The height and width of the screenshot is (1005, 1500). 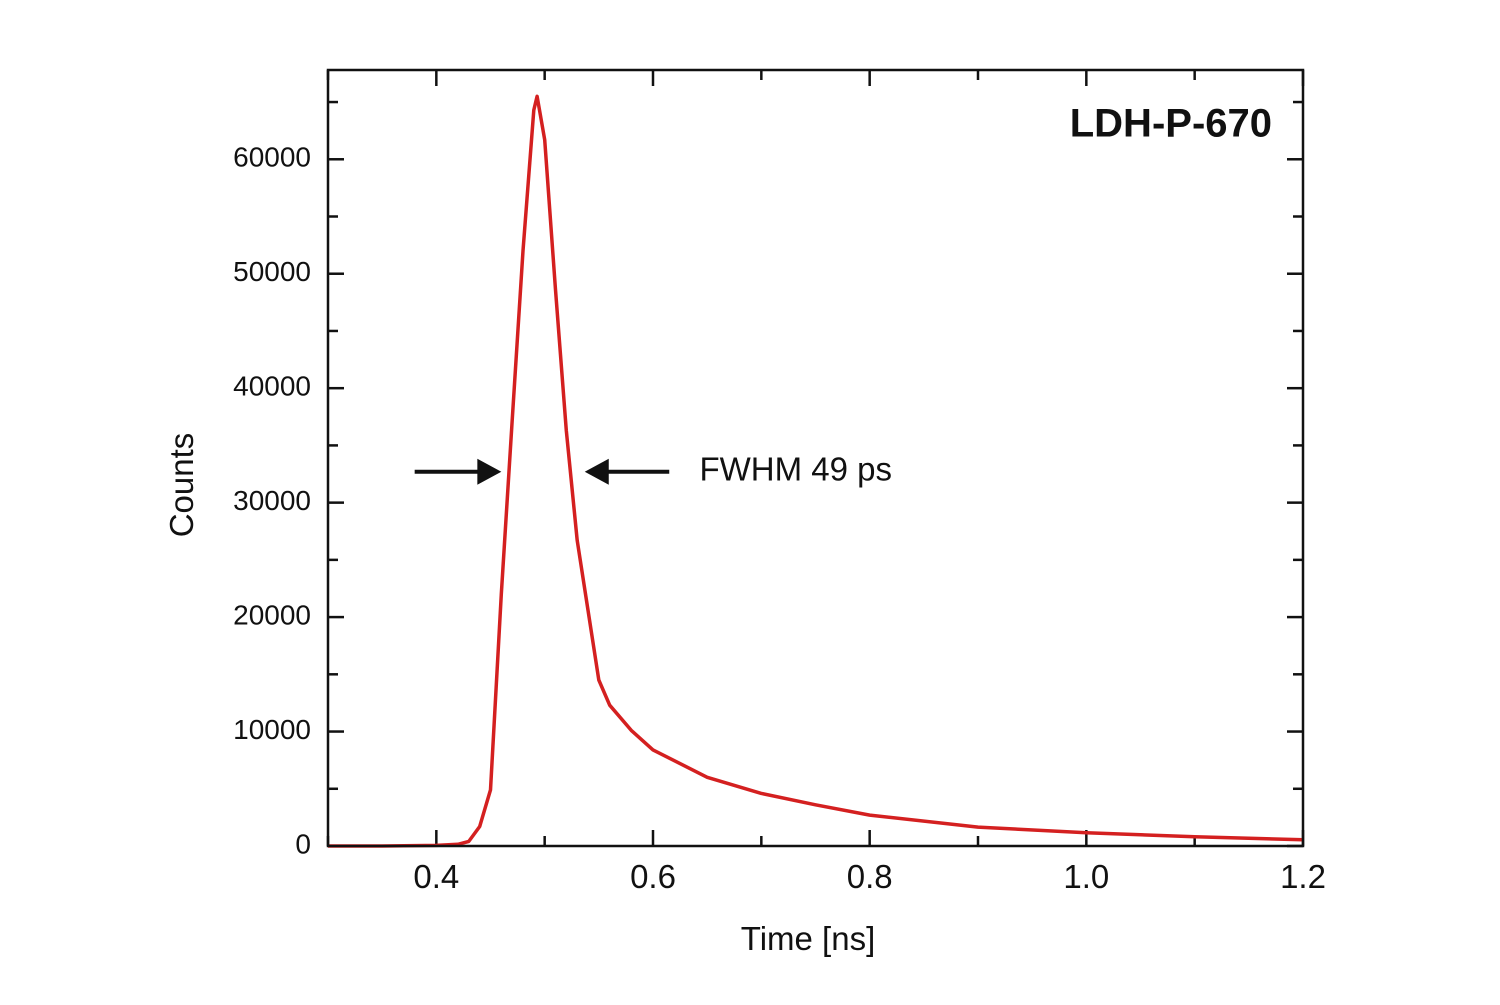 I want to click on fwhm-annotation: FWHM 49 ps, so click(x=653, y=468).